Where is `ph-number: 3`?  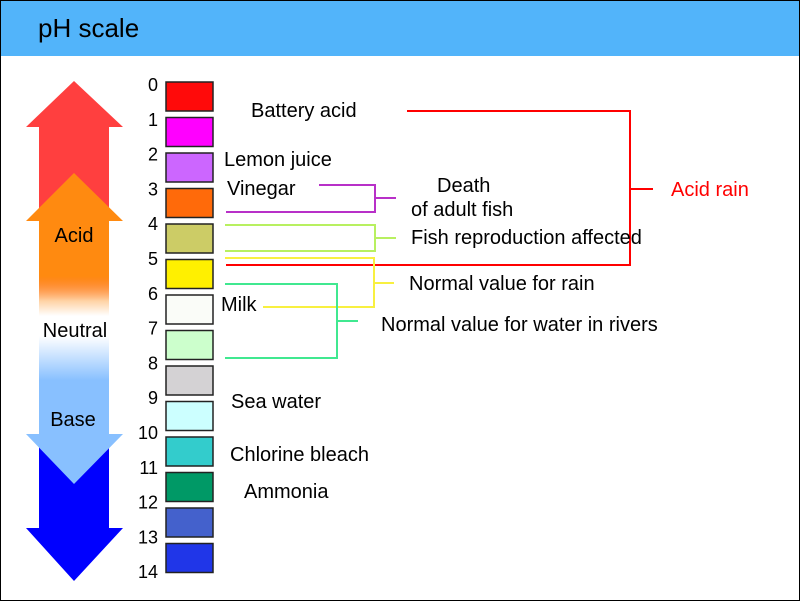
ph-number: 3 is located at coordinates (153, 189).